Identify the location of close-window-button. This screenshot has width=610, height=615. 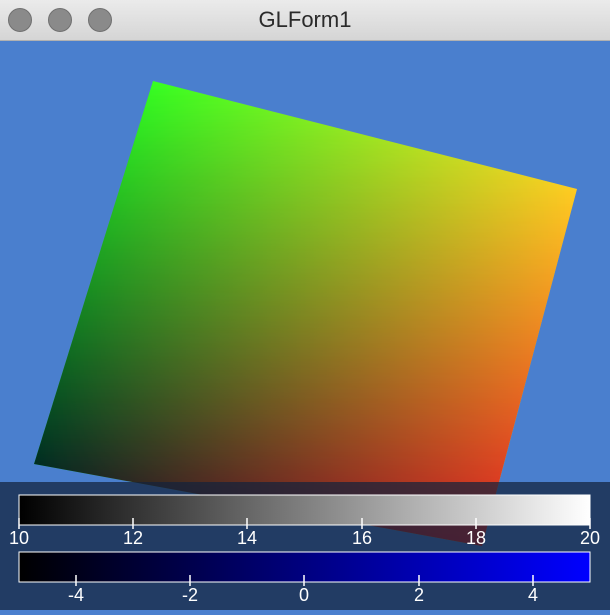
(20, 20).